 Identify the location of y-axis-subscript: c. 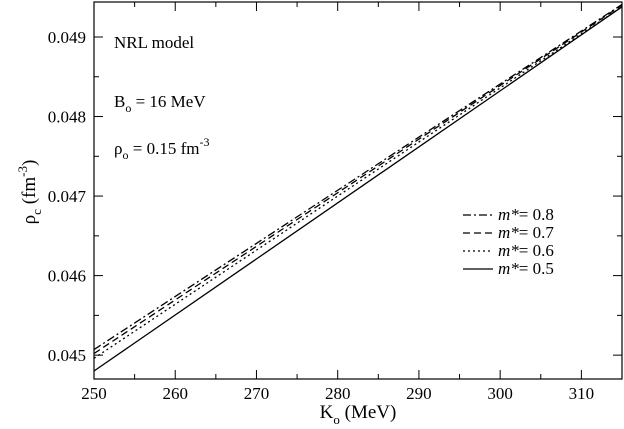
(36, 212).